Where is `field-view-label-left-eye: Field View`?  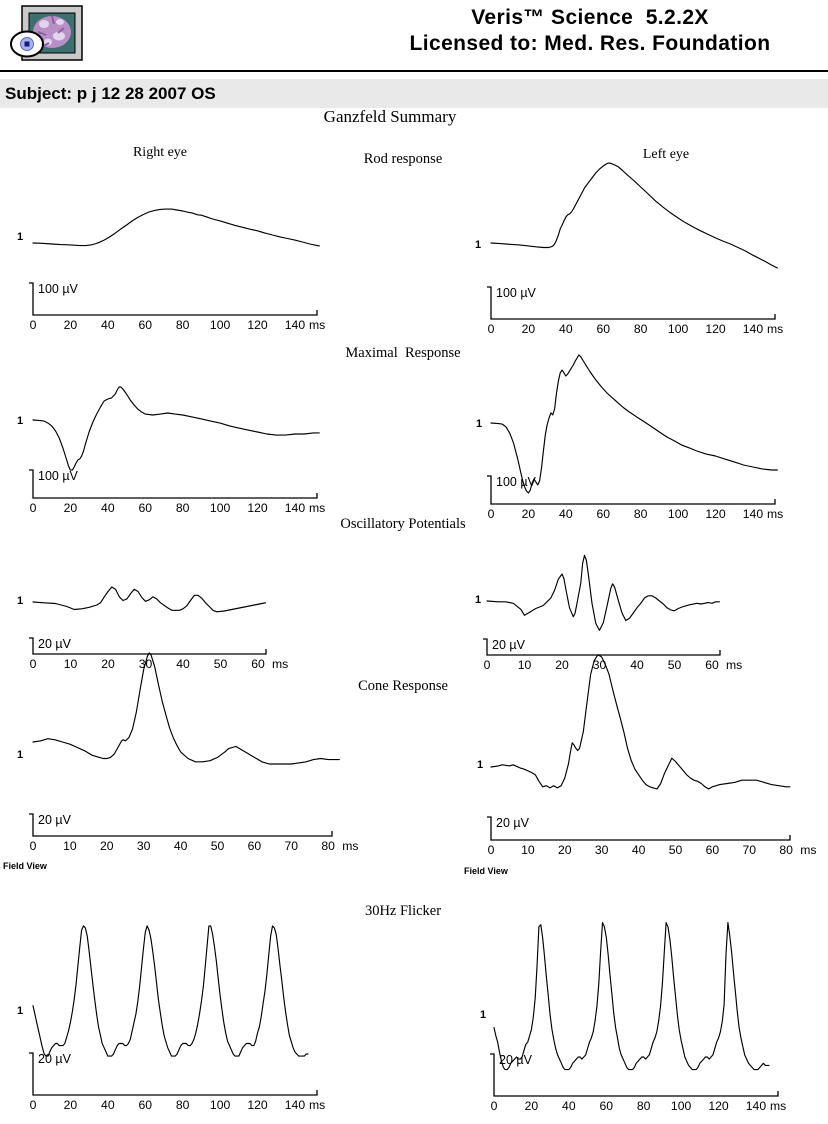
field-view-label-left-eye: Field View is located at coordinates (486, 871).